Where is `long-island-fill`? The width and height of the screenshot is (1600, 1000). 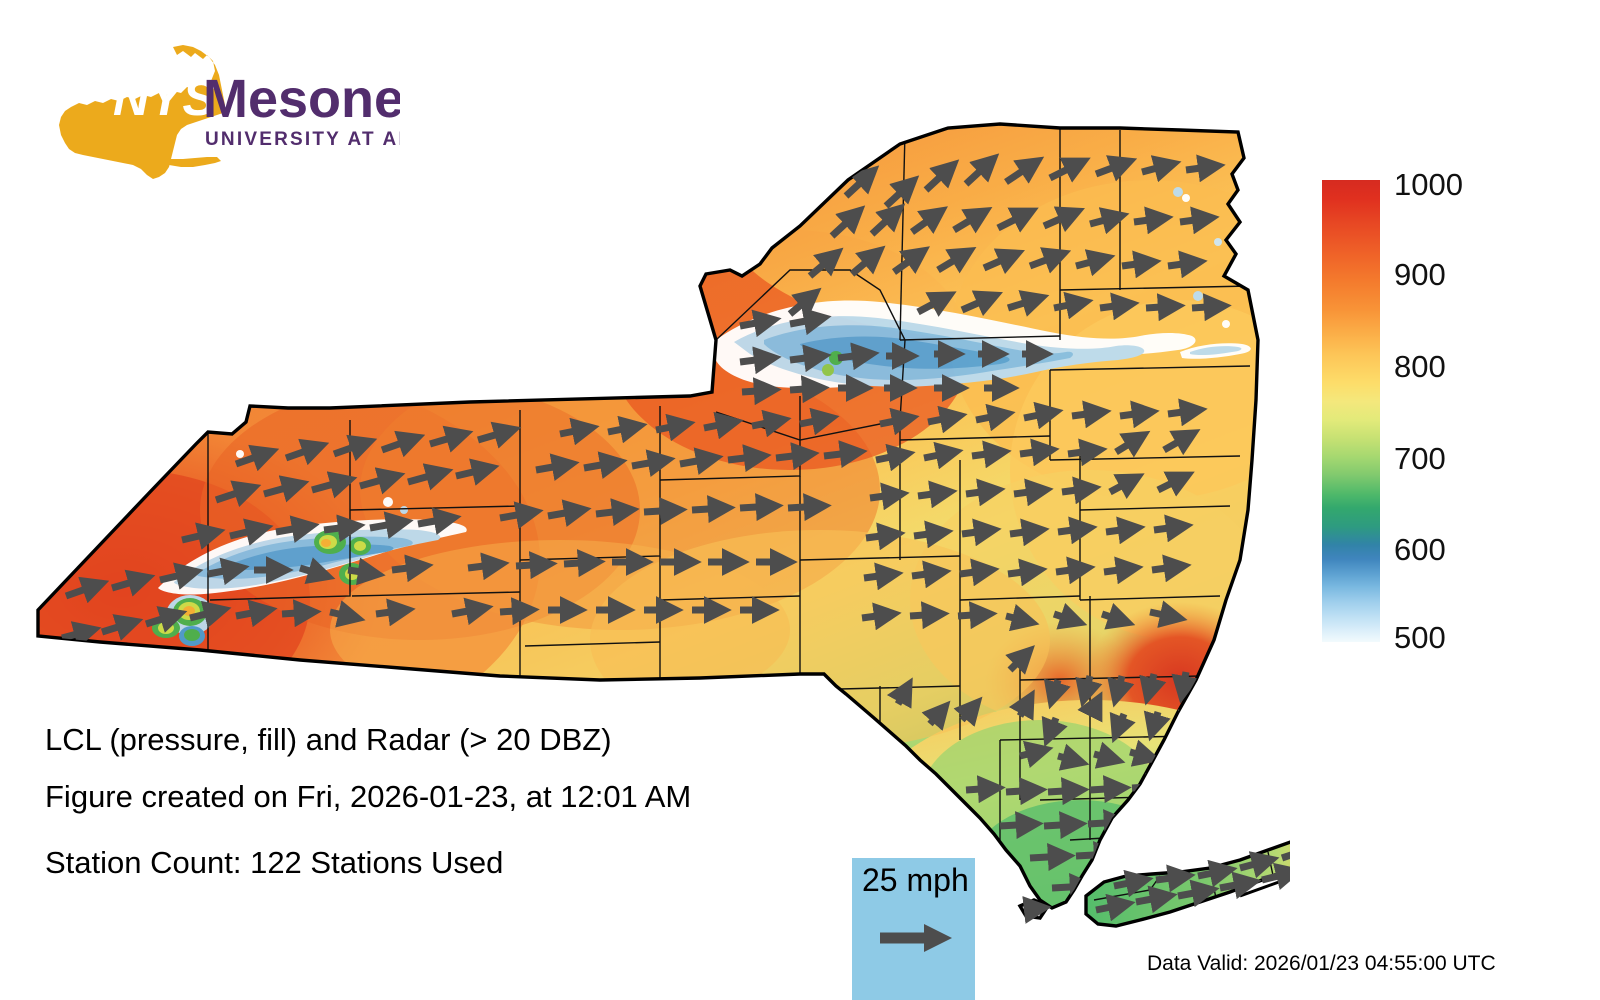 long-island-fill is located at coordinates (1219, 874).